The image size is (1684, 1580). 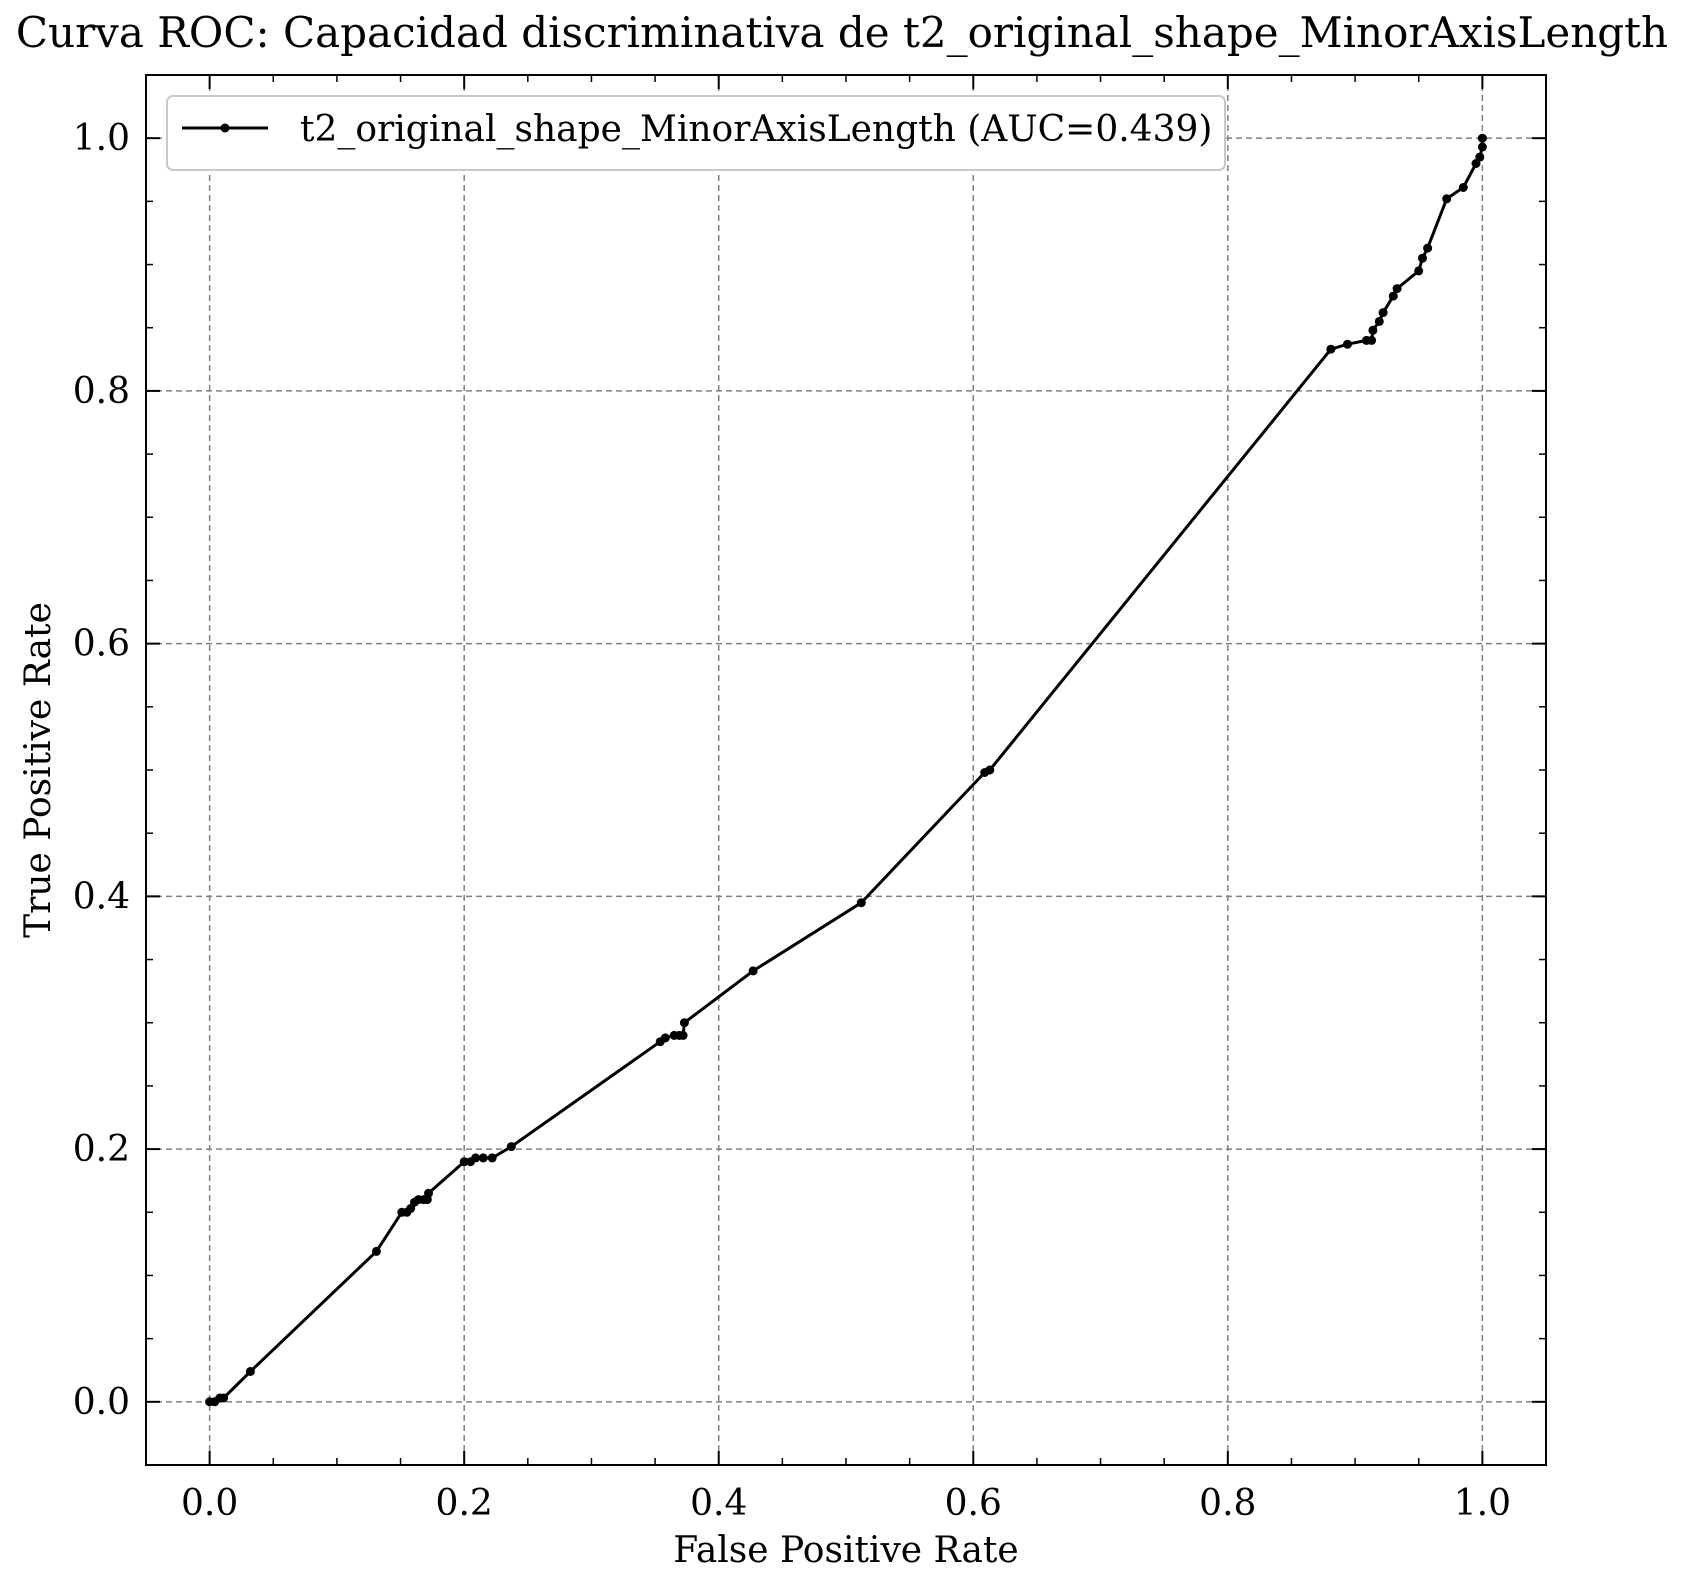 I want to click on x-tick-label: 0.2, so click(x=464, y=1503).